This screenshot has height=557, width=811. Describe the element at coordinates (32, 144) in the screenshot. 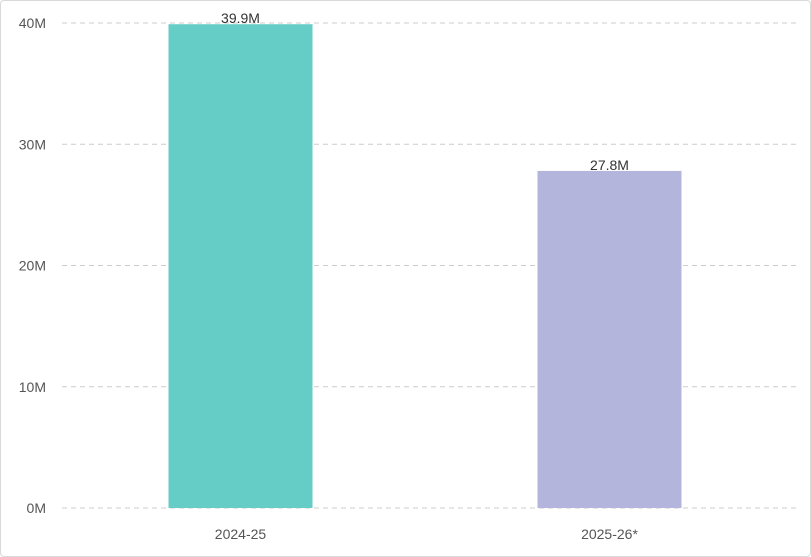

I see `y-tick-label: 30M` at that location.